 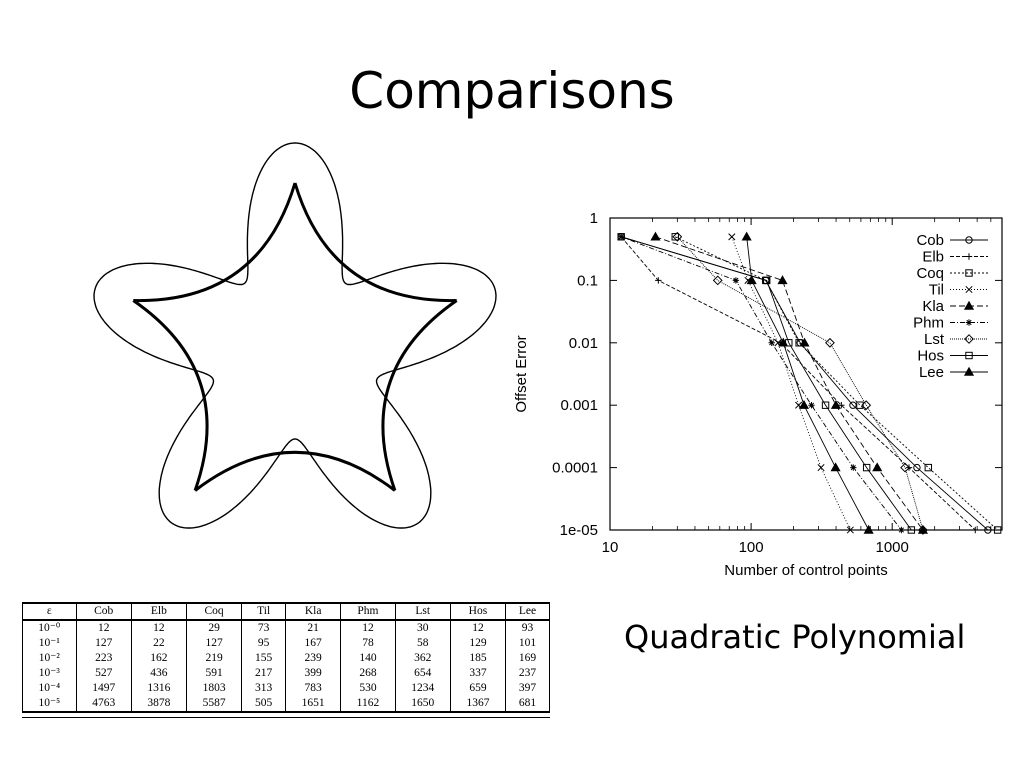 I want to click on table-cell: 169, so click(x=527, y=658).